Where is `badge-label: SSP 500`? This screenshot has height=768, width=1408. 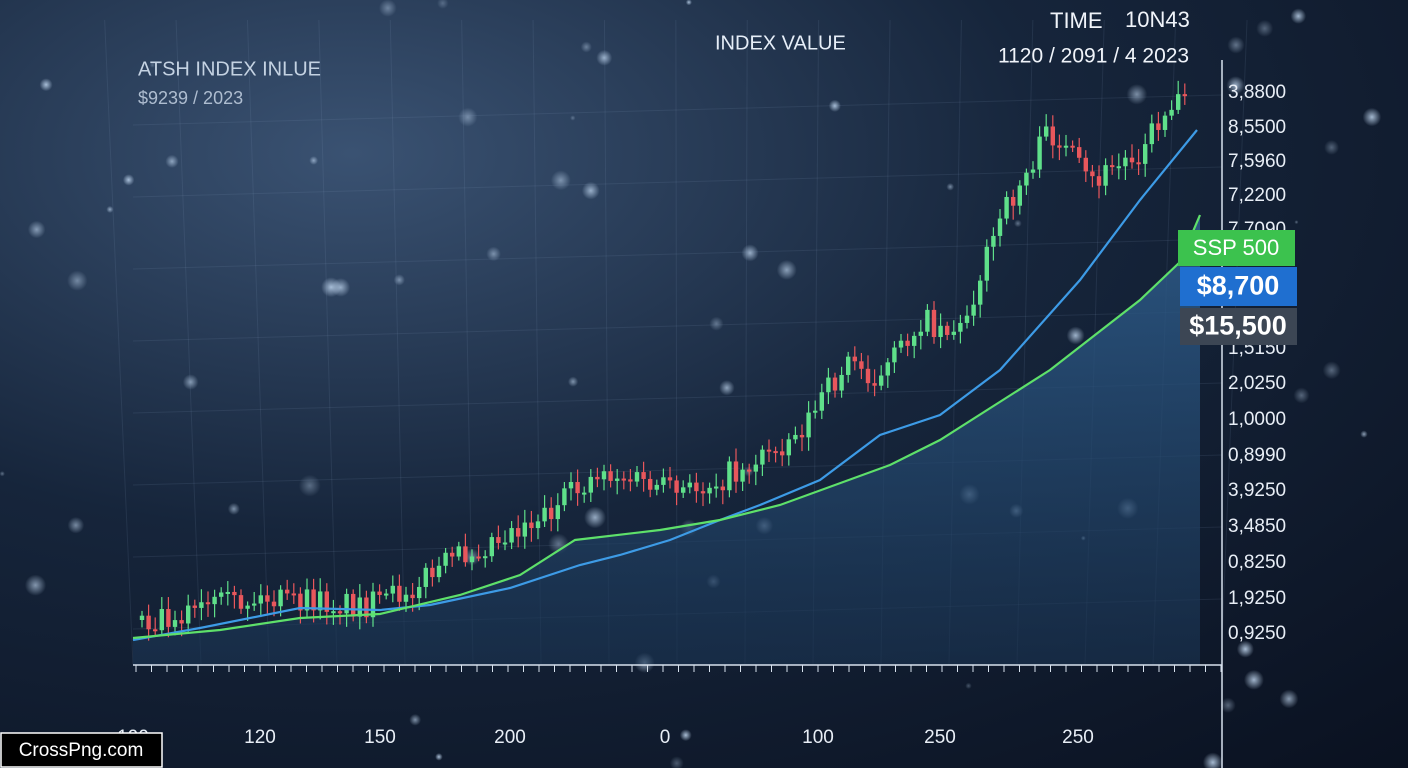
badge-label: SSP 500 is located at coordinates (1236, 247).